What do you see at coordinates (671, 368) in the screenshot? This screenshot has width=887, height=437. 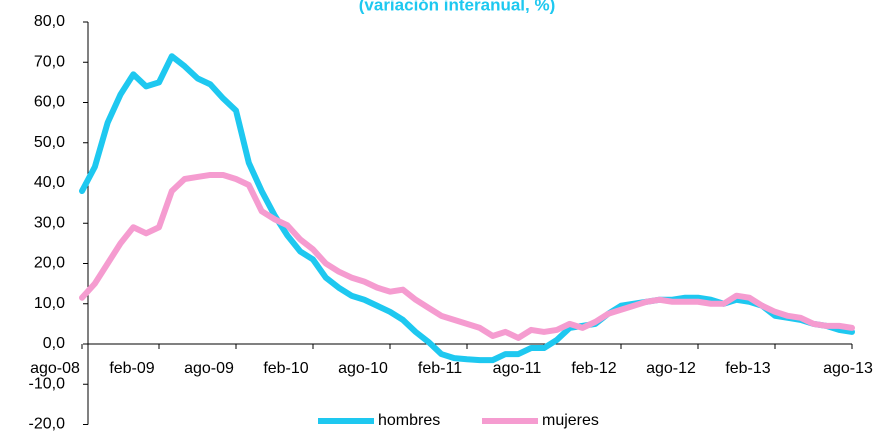 I see `x-tick-label: ago-12` at bounding box center [671, 368].